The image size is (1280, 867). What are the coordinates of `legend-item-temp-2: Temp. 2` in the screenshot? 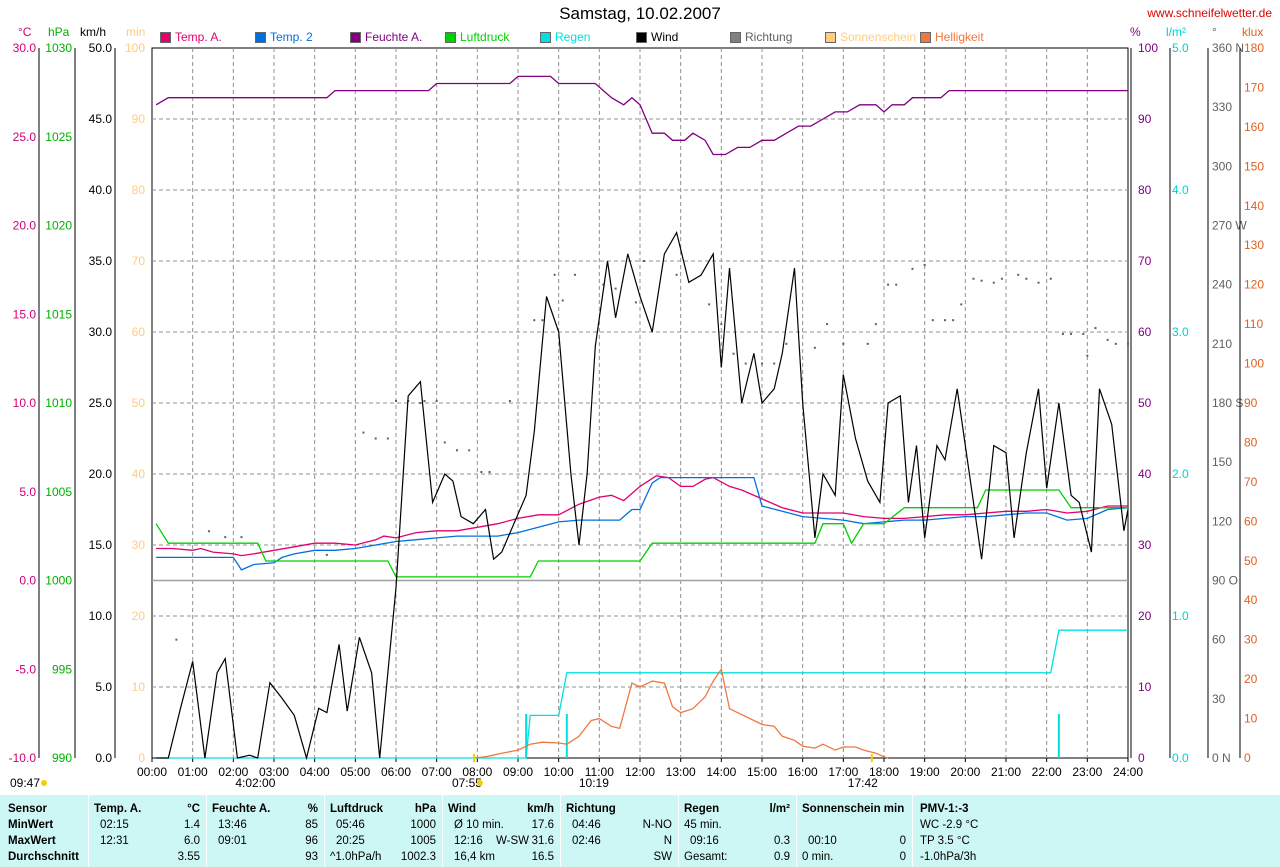 It's located at (284, 37).